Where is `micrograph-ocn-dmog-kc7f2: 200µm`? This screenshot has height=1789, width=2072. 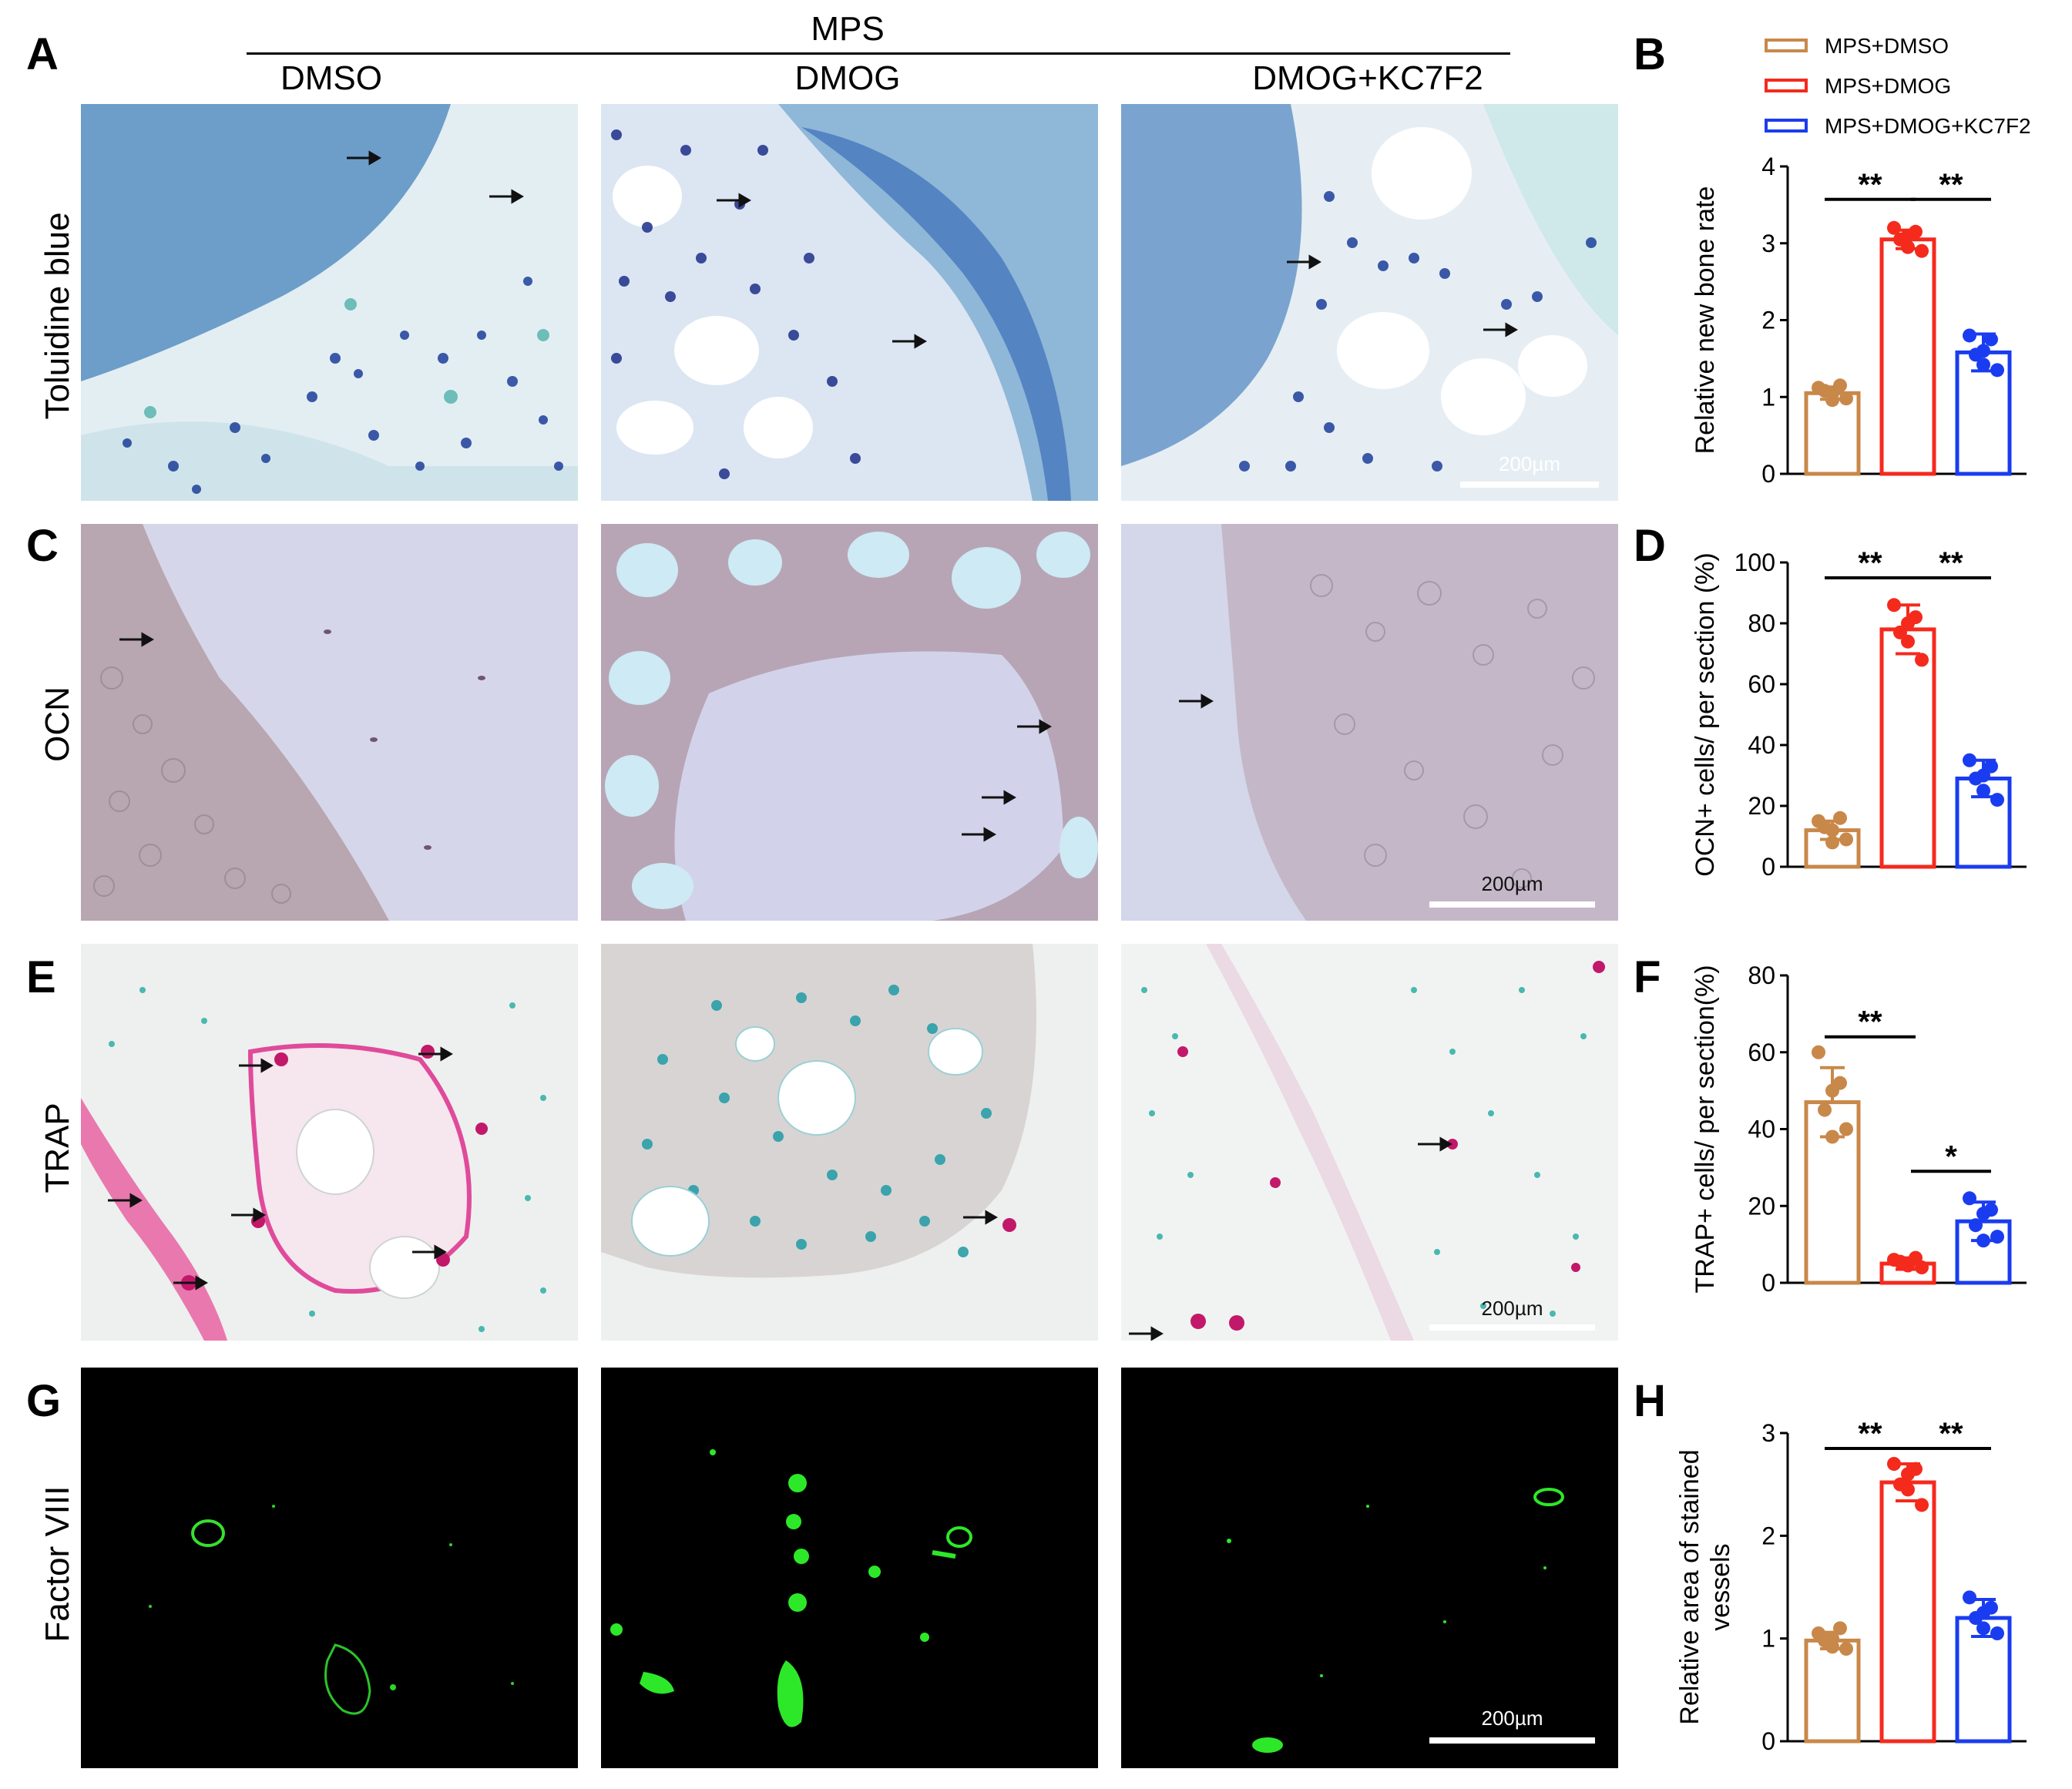 micrograph-ocn-dmog-kc7f2: 200µm is located at coordinates (1369, 722).